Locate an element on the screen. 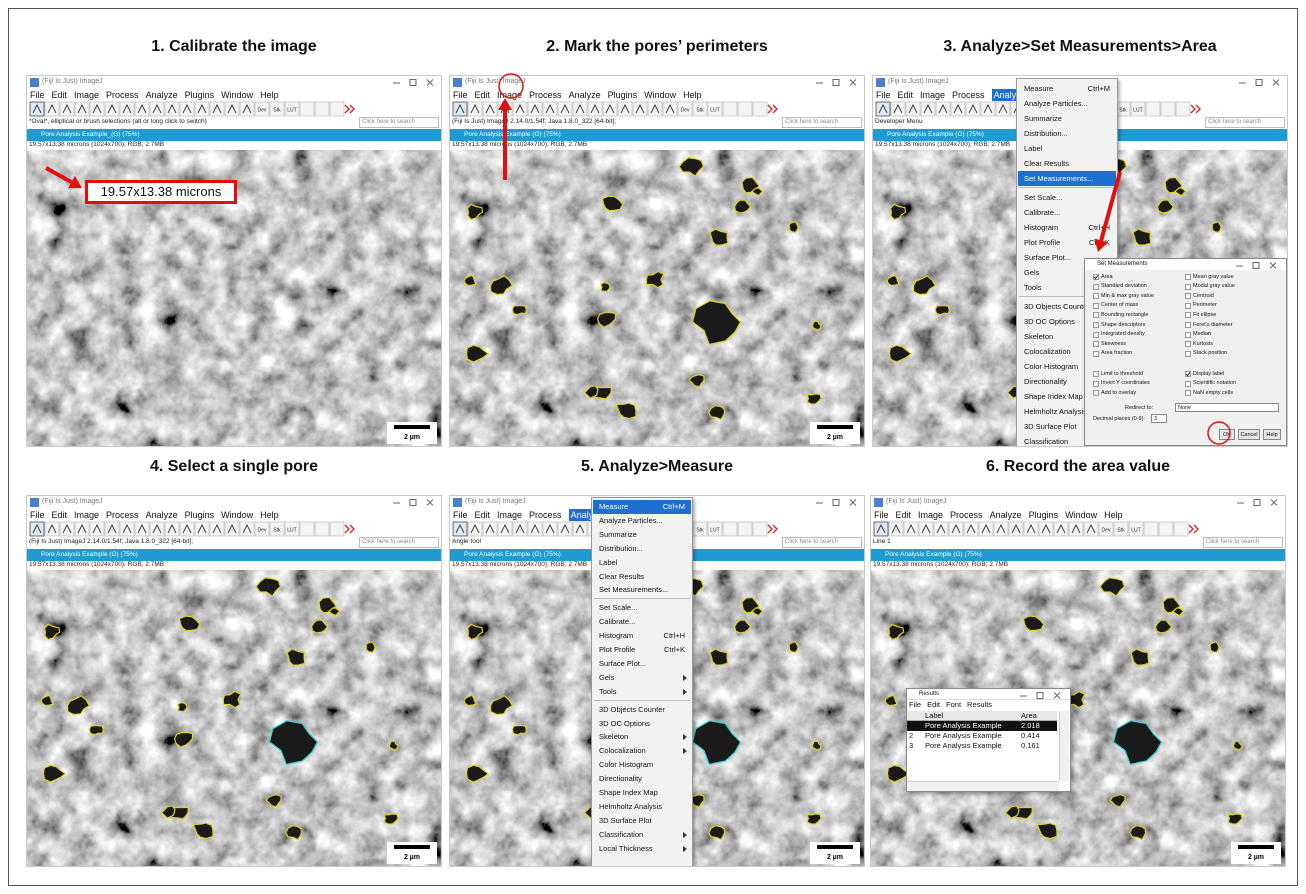 Image resolution: width=1306 pixels, height=894 pixels. checkbox-label: Add to overlay is located at coordinates (1119, 392).